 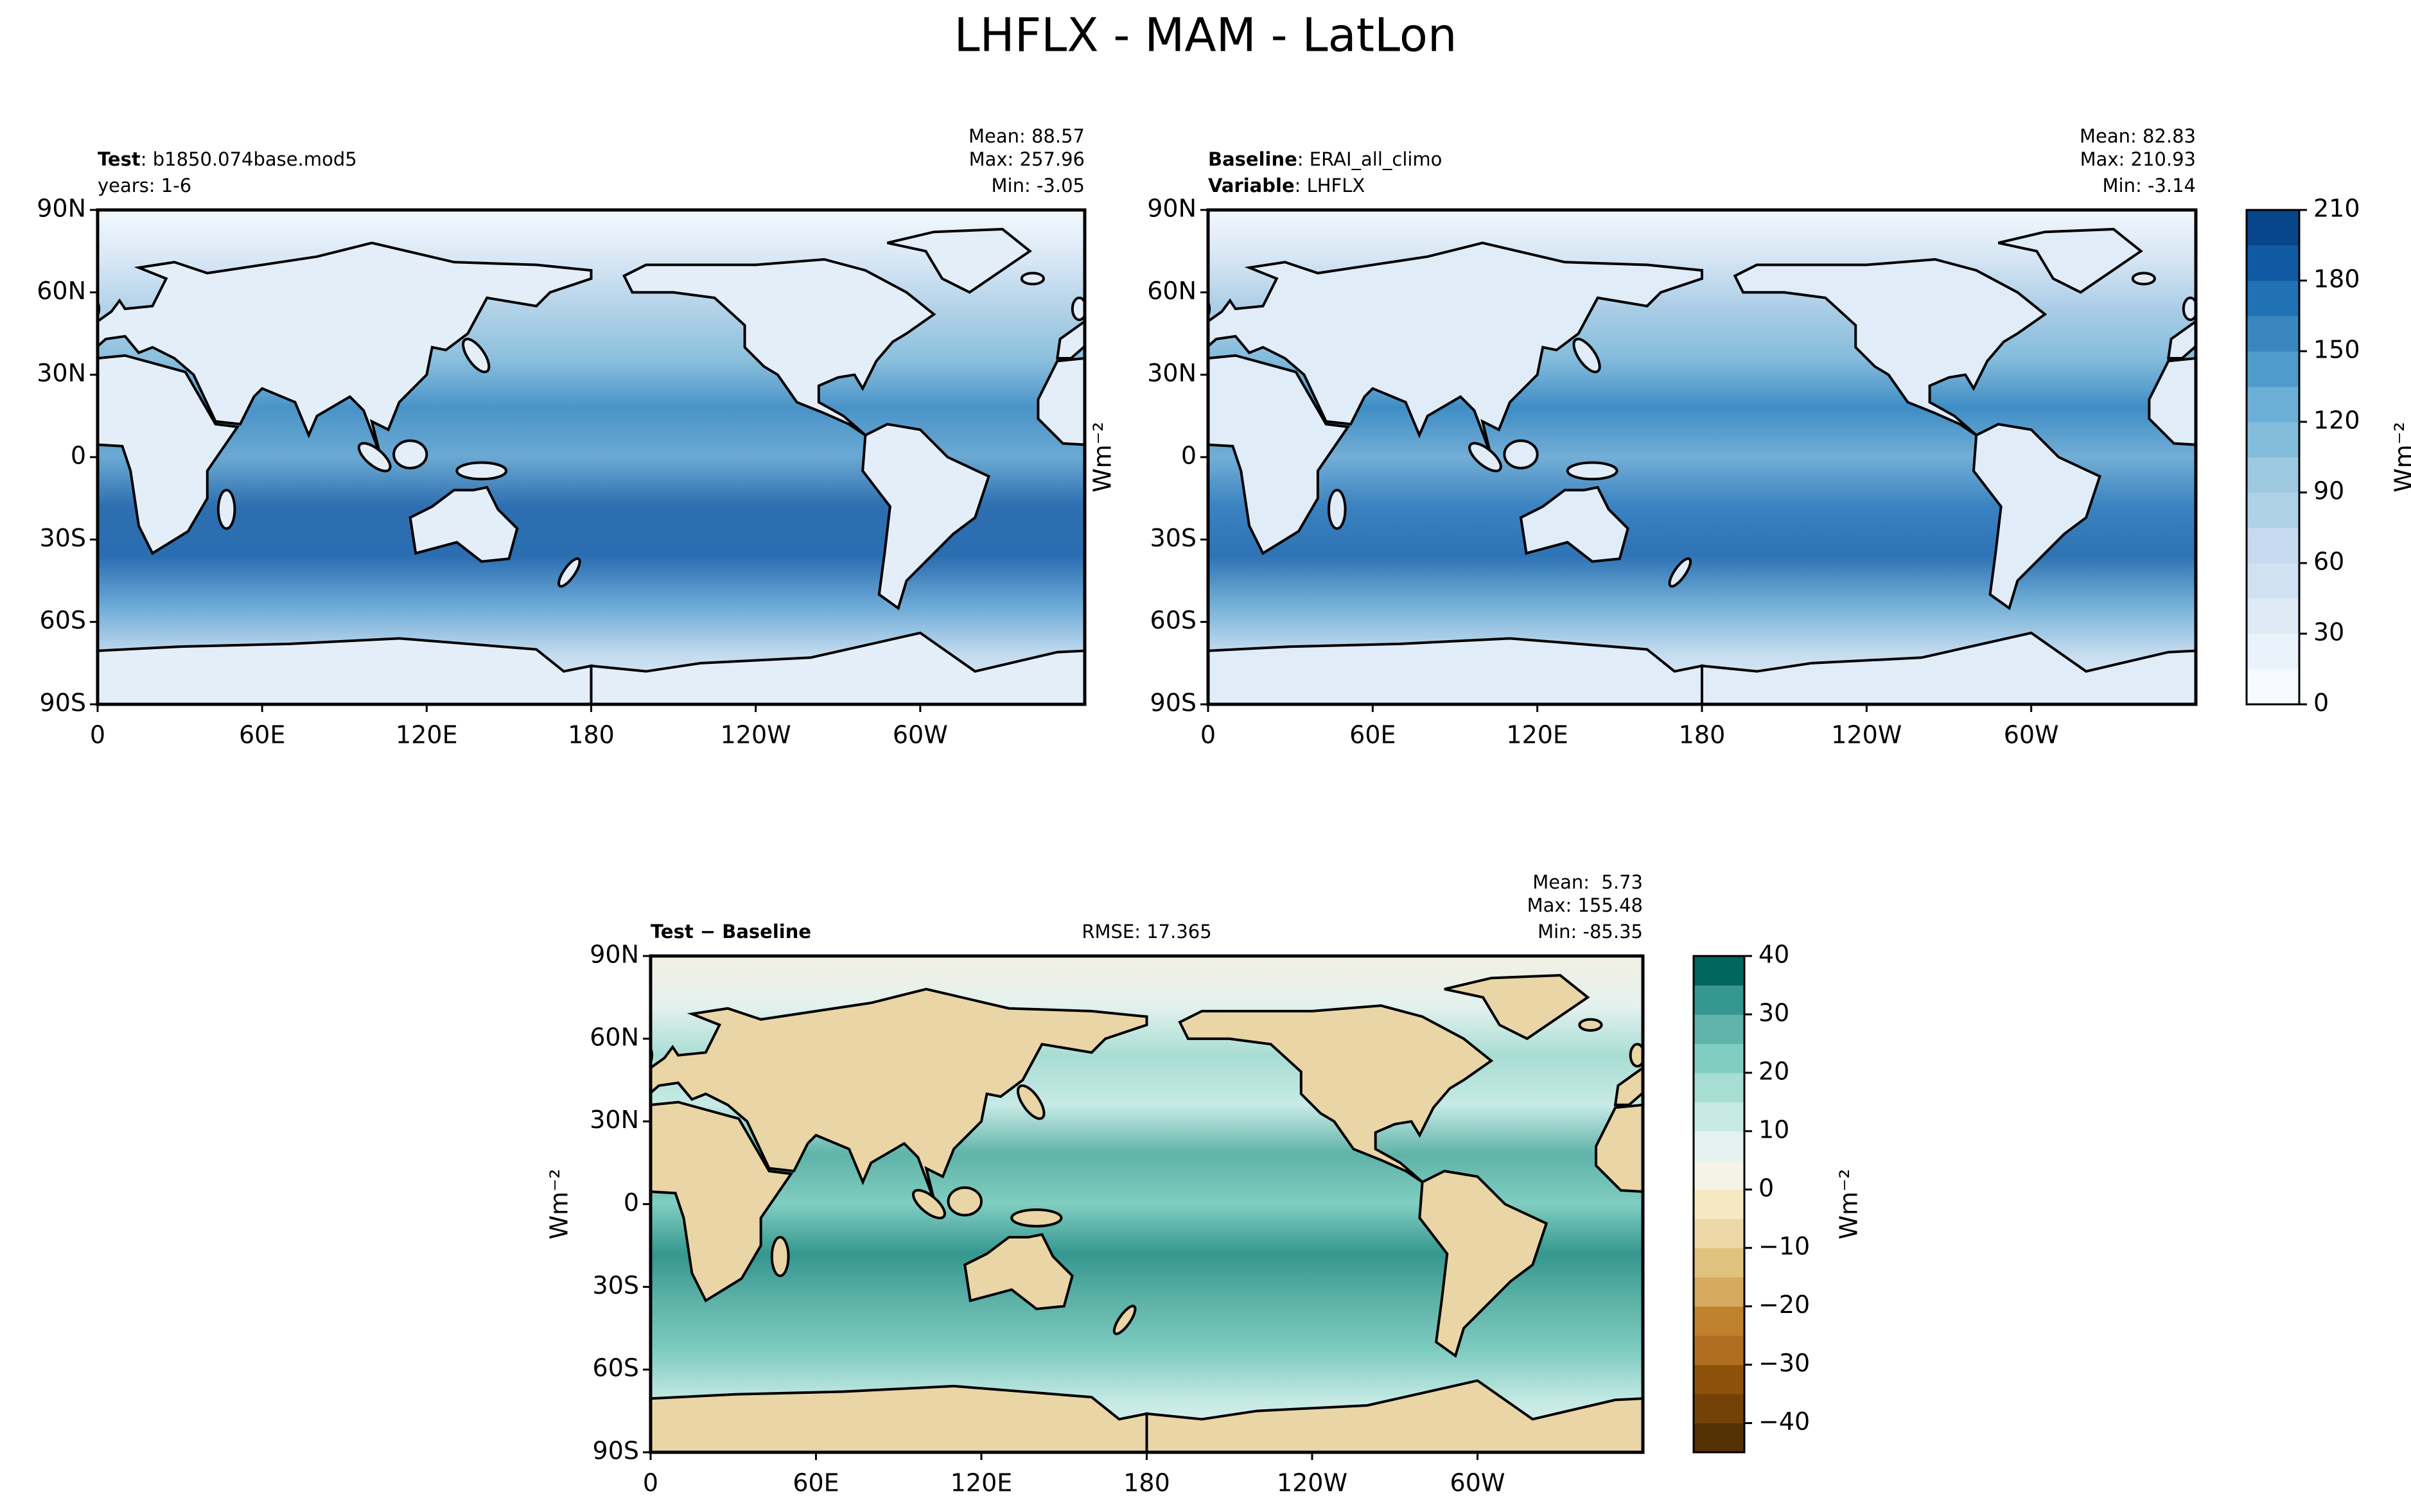 I want to click on colorbar-tick-label: 180, so click(x=2336, y=279).